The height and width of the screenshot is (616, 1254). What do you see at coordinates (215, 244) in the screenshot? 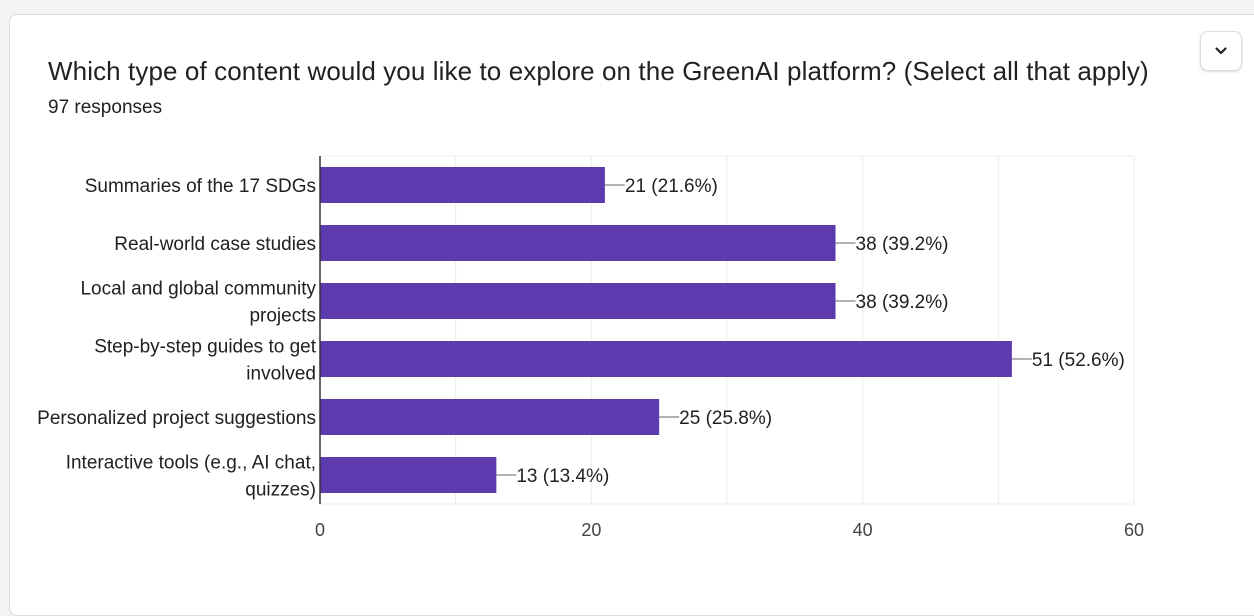
I see `category-label: Real-world case studies` at bounding box center [215, 244].